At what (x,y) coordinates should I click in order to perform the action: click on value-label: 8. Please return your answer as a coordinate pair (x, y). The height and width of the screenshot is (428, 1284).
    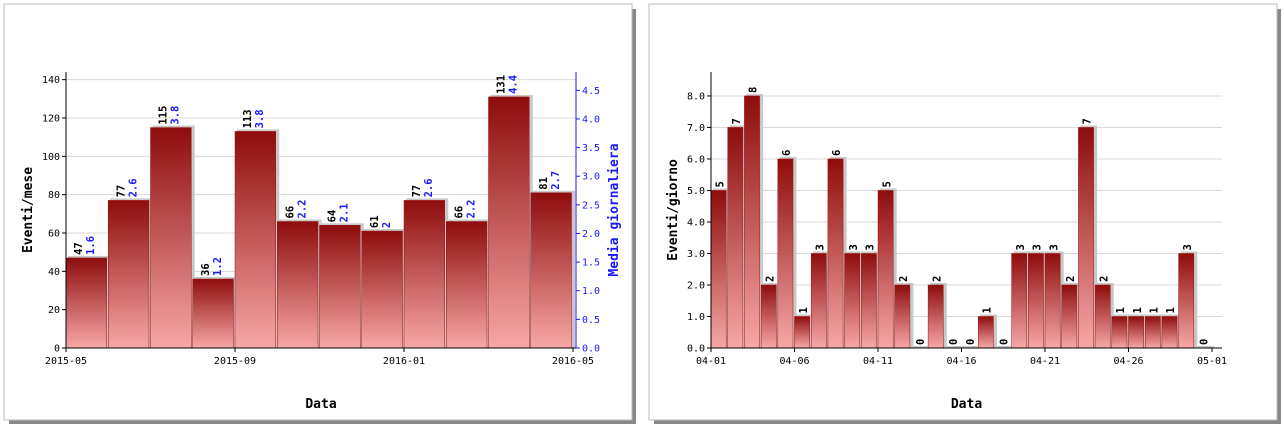
    Looking at the image, I should click on (754, 90).